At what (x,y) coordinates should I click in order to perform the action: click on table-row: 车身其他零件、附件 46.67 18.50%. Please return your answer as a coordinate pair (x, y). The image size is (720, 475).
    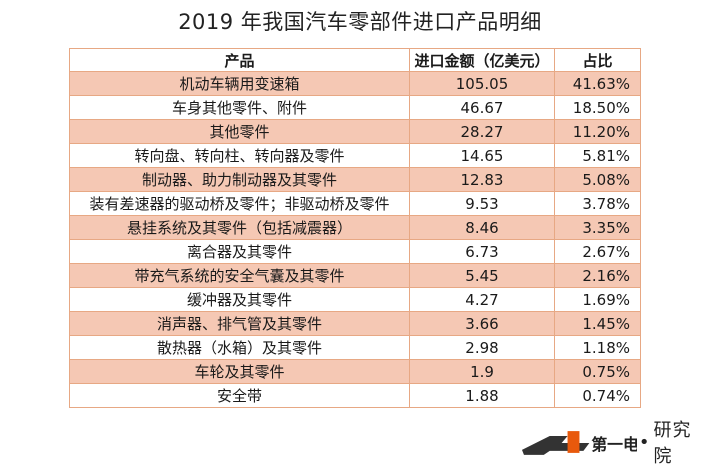
    Looking at the image, I should click on (355, 107).